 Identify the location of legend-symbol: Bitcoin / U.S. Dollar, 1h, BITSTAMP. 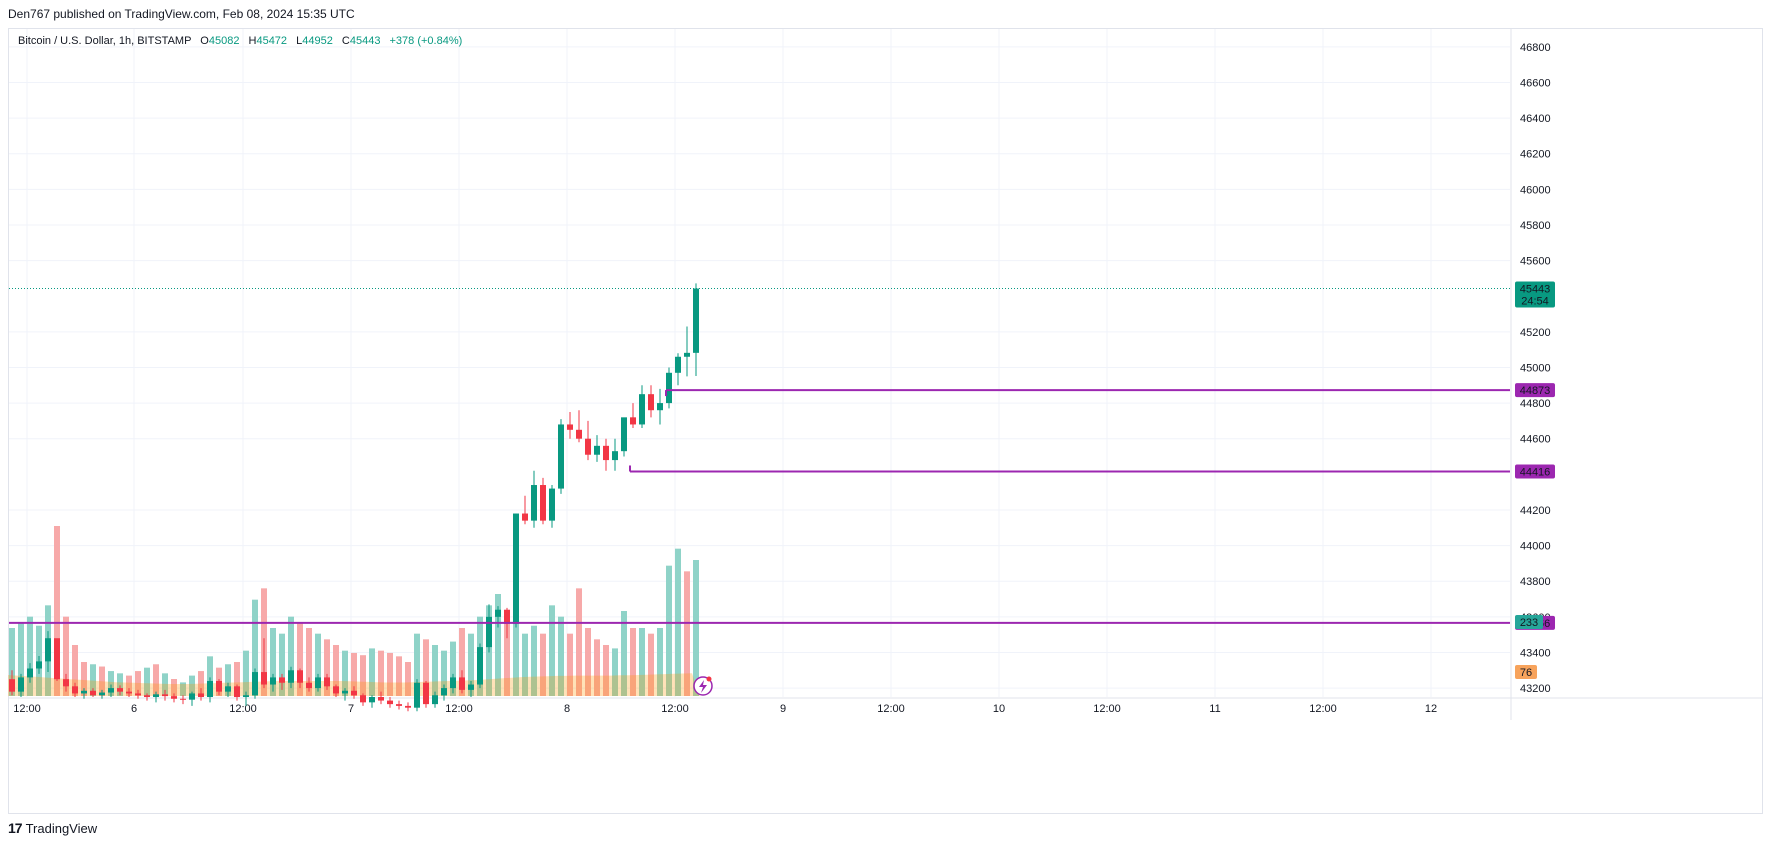
(105, 41).